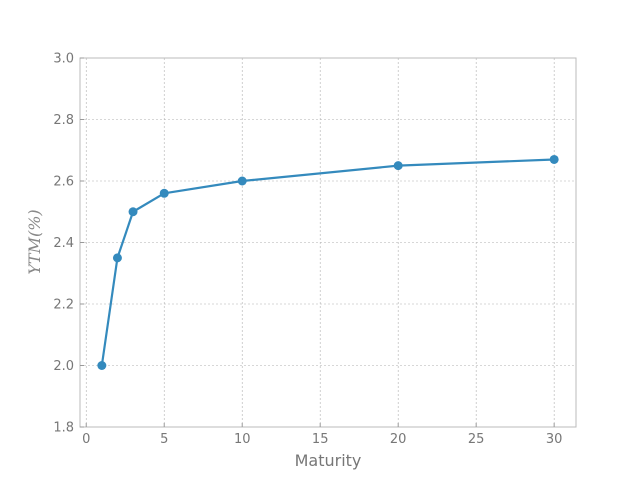 Image resolution: width=640 pixels, height=480 pixels. Describe the element at coordinates (63, 366) in the screenshot. I see `y-tick-label: 2.0` at that location.